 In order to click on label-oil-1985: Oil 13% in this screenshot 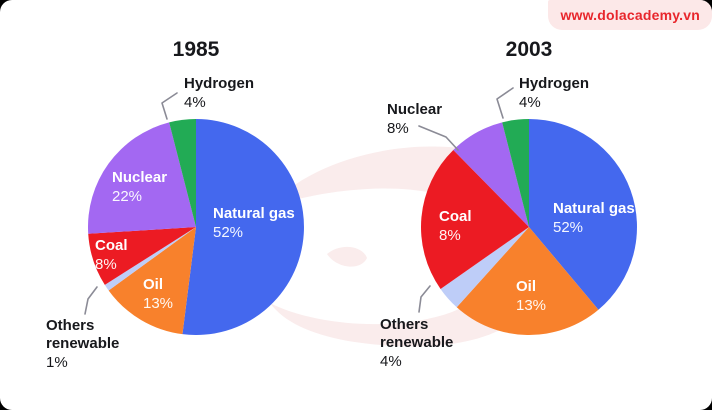, I will do `click(158, 294)`.